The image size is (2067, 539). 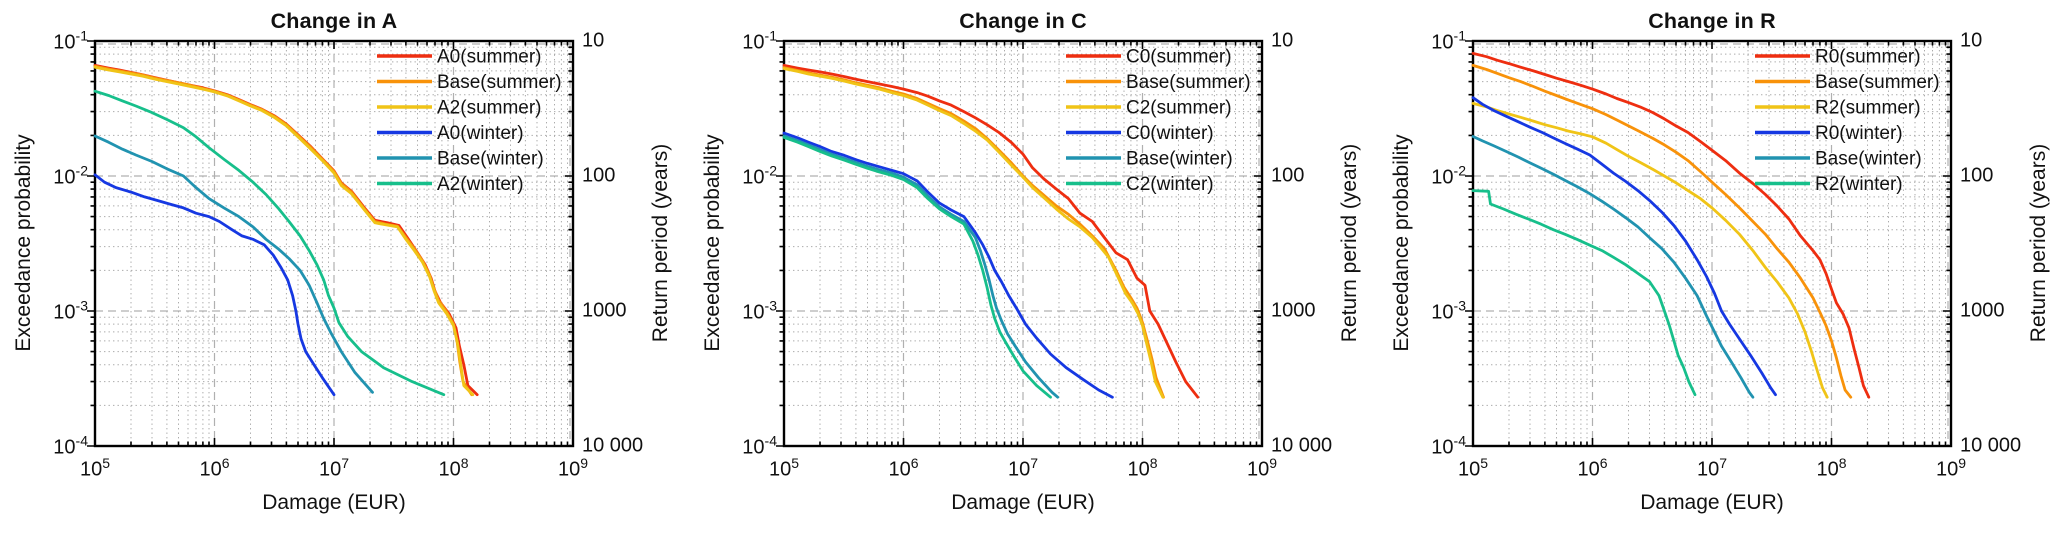 I want to click on curve-C0(summer), so click(x=991, y=231).